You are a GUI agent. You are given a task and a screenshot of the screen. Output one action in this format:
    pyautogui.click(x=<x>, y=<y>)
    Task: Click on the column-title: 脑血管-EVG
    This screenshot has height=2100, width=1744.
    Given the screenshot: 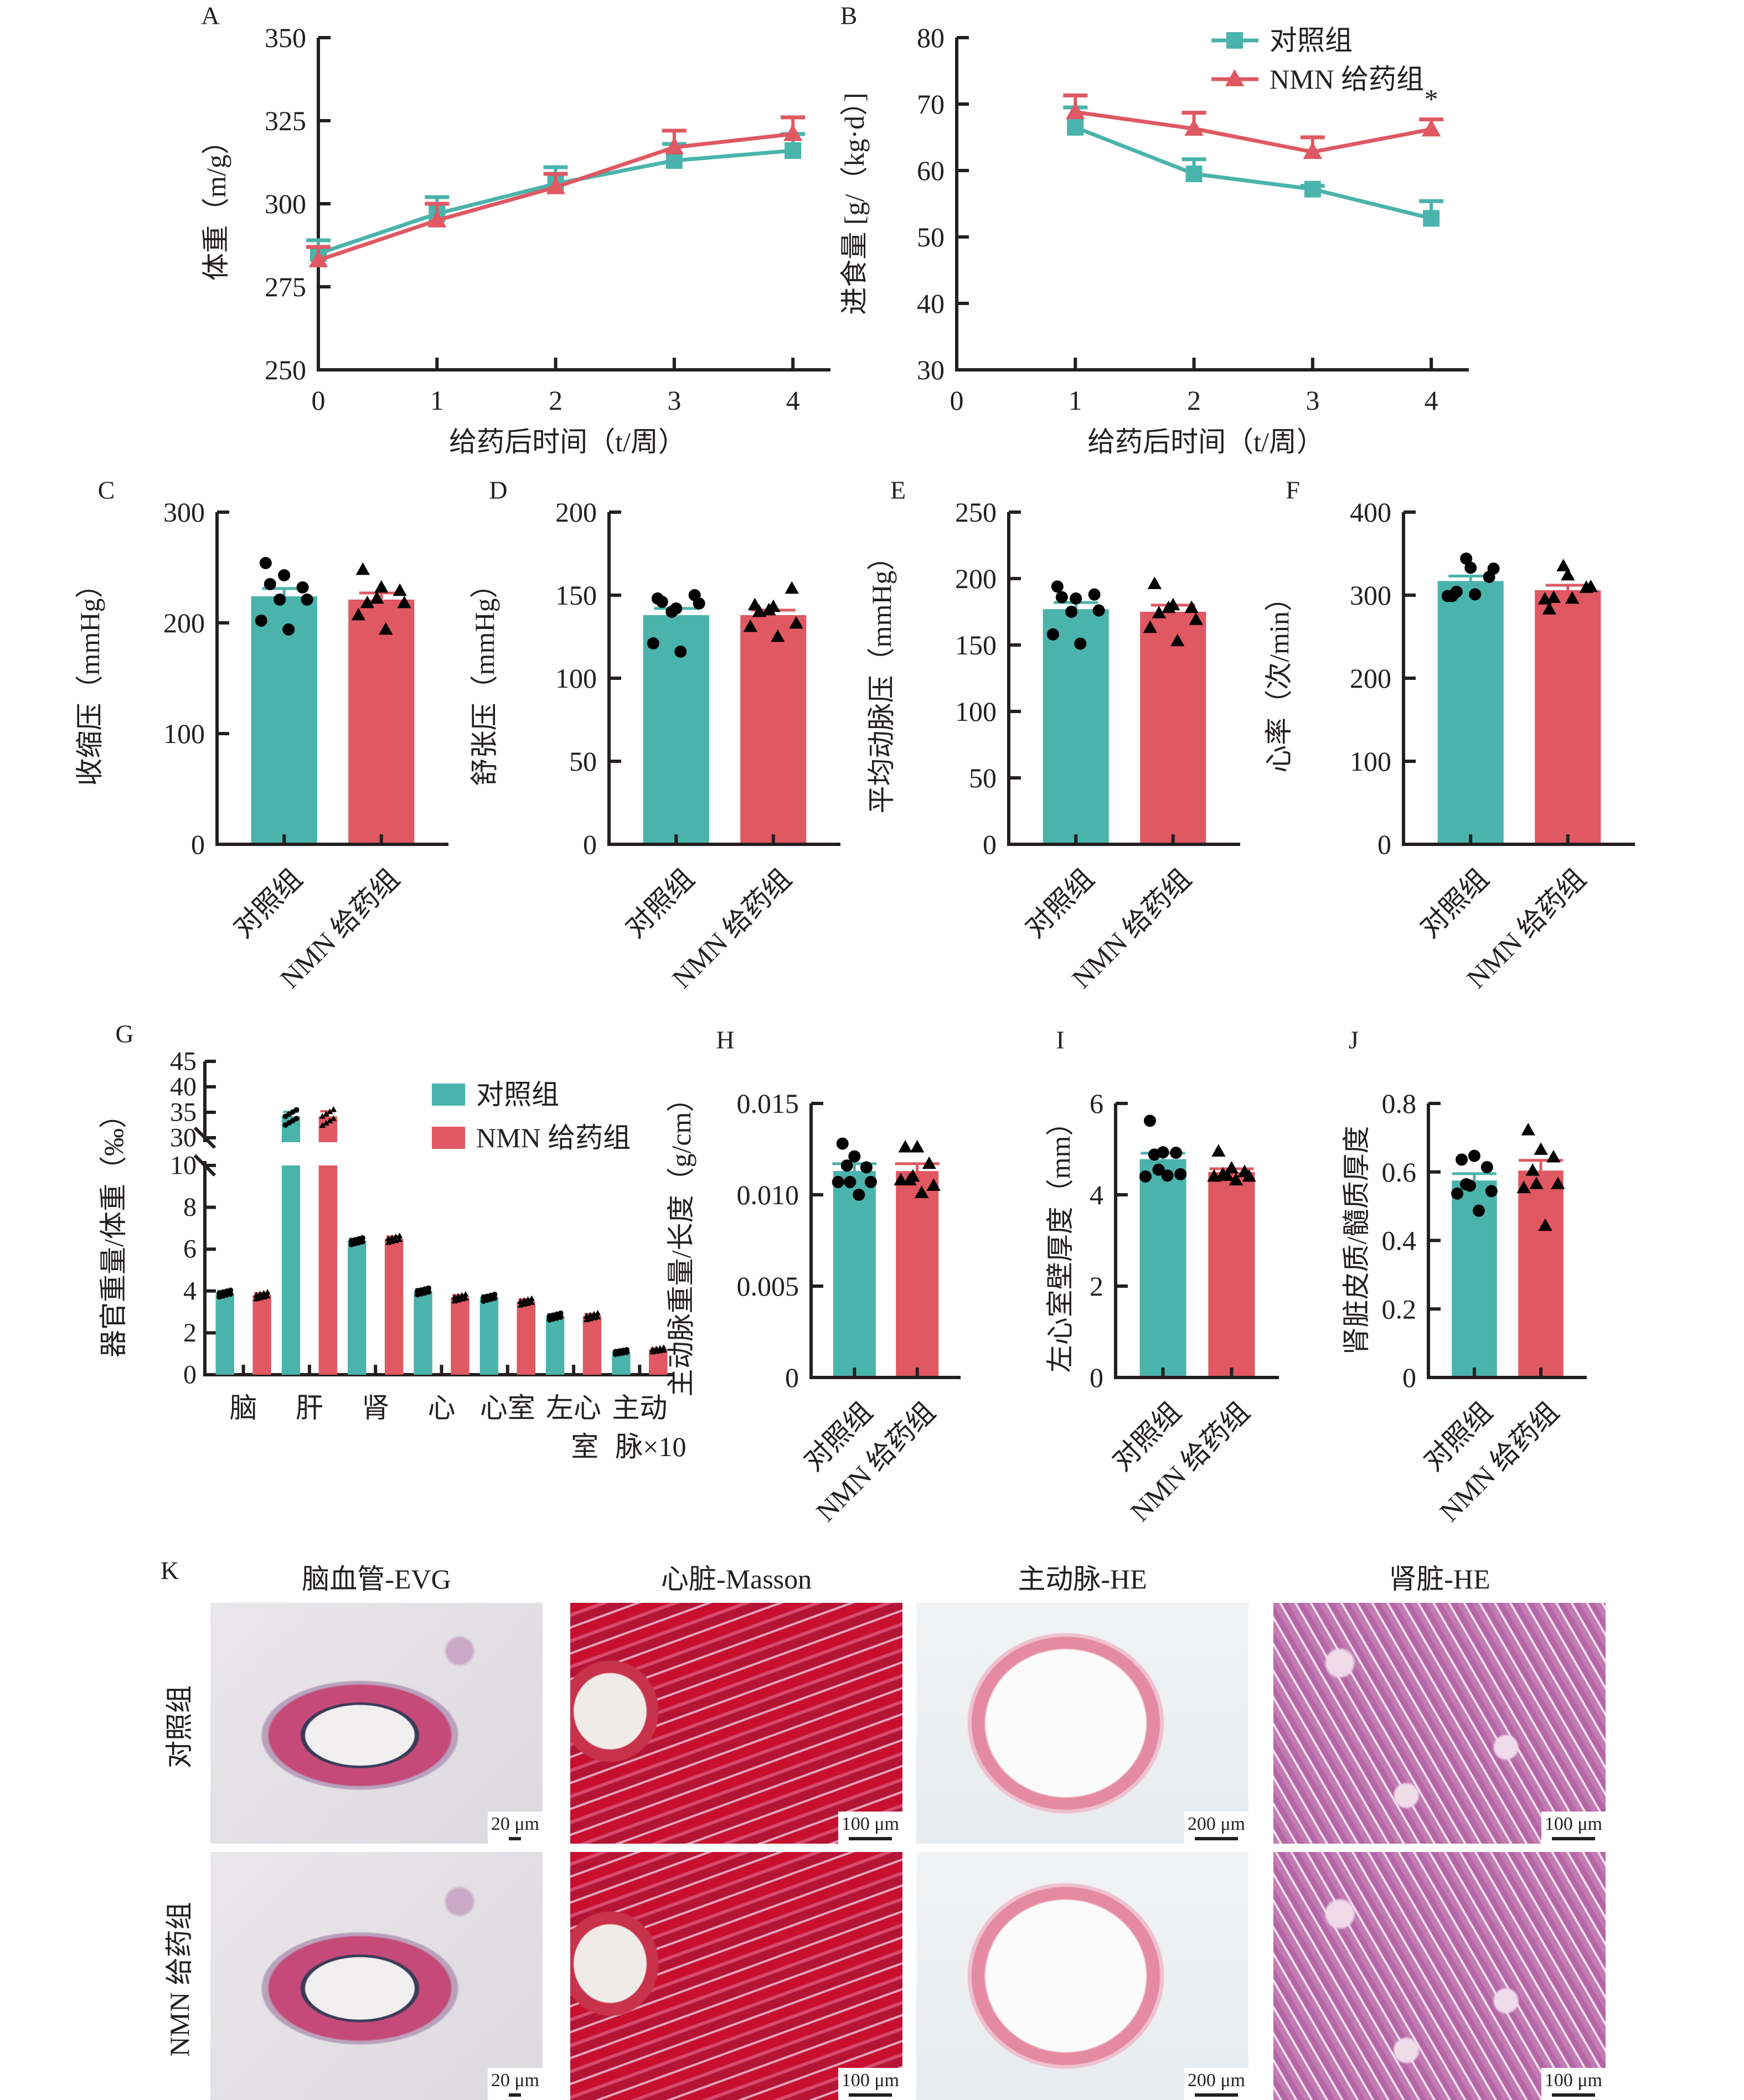 What is the action you would take?
    pyautogui.click(x=376, y=1579)
    